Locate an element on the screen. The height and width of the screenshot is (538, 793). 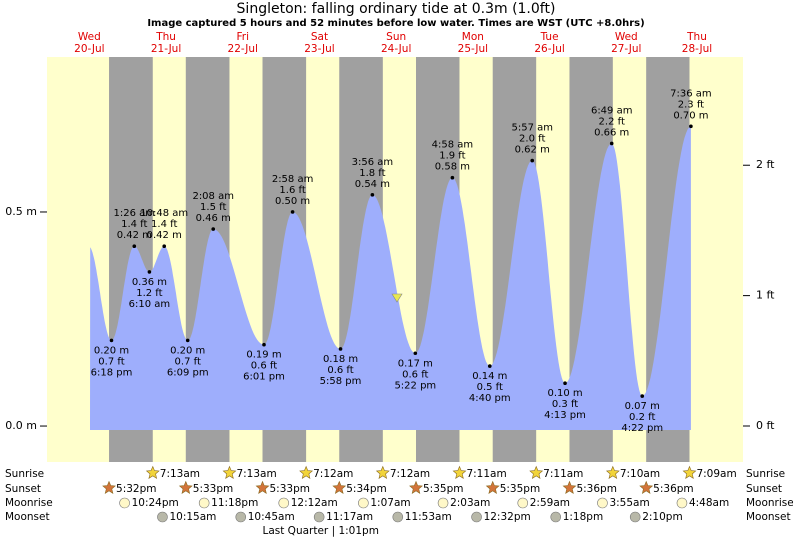
sunrise-time: 7:11am is located at coordinates (486, 474).